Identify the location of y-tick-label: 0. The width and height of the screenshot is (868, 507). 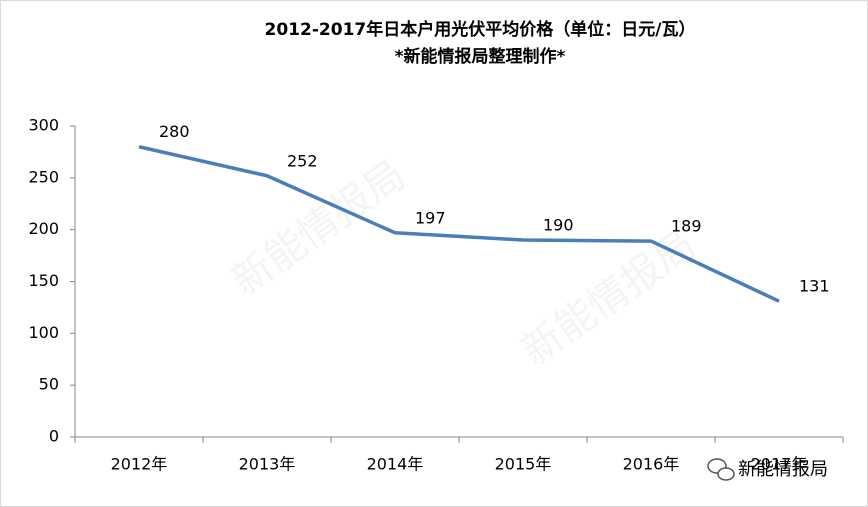
(54, 436).